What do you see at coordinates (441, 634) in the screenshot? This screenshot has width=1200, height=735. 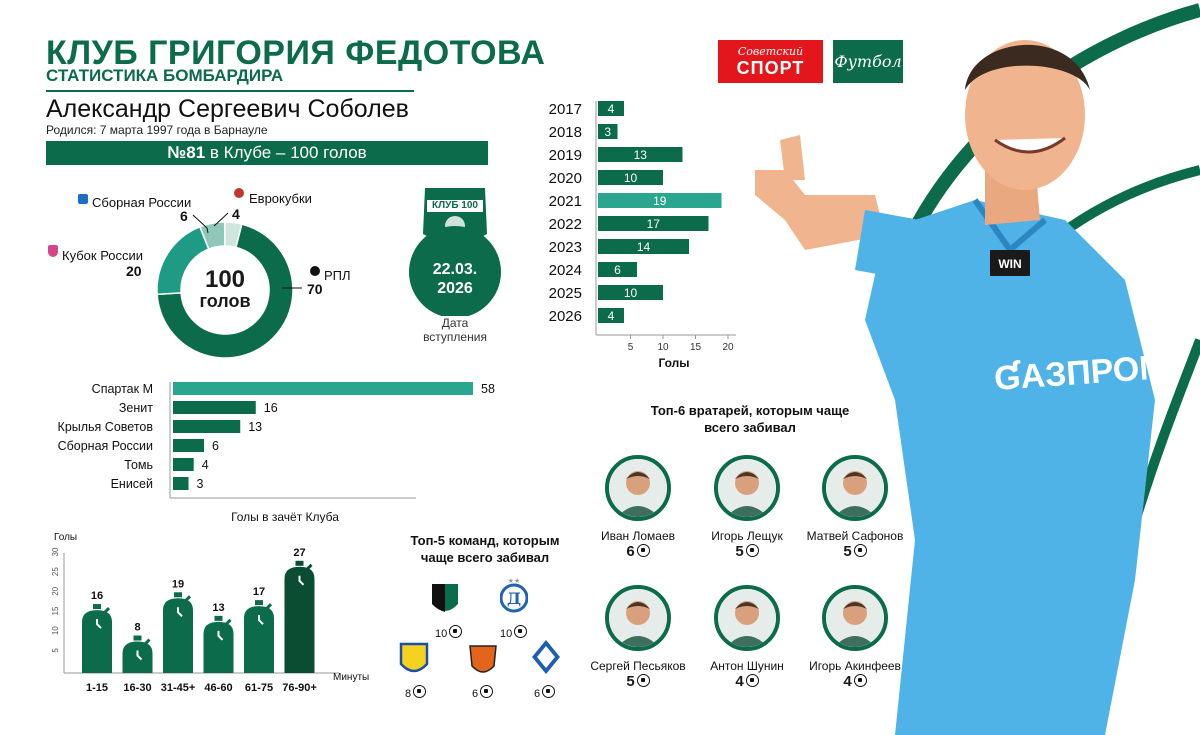 I see `team-goals-krasnodar: 10` at bounding box center [441, 634].